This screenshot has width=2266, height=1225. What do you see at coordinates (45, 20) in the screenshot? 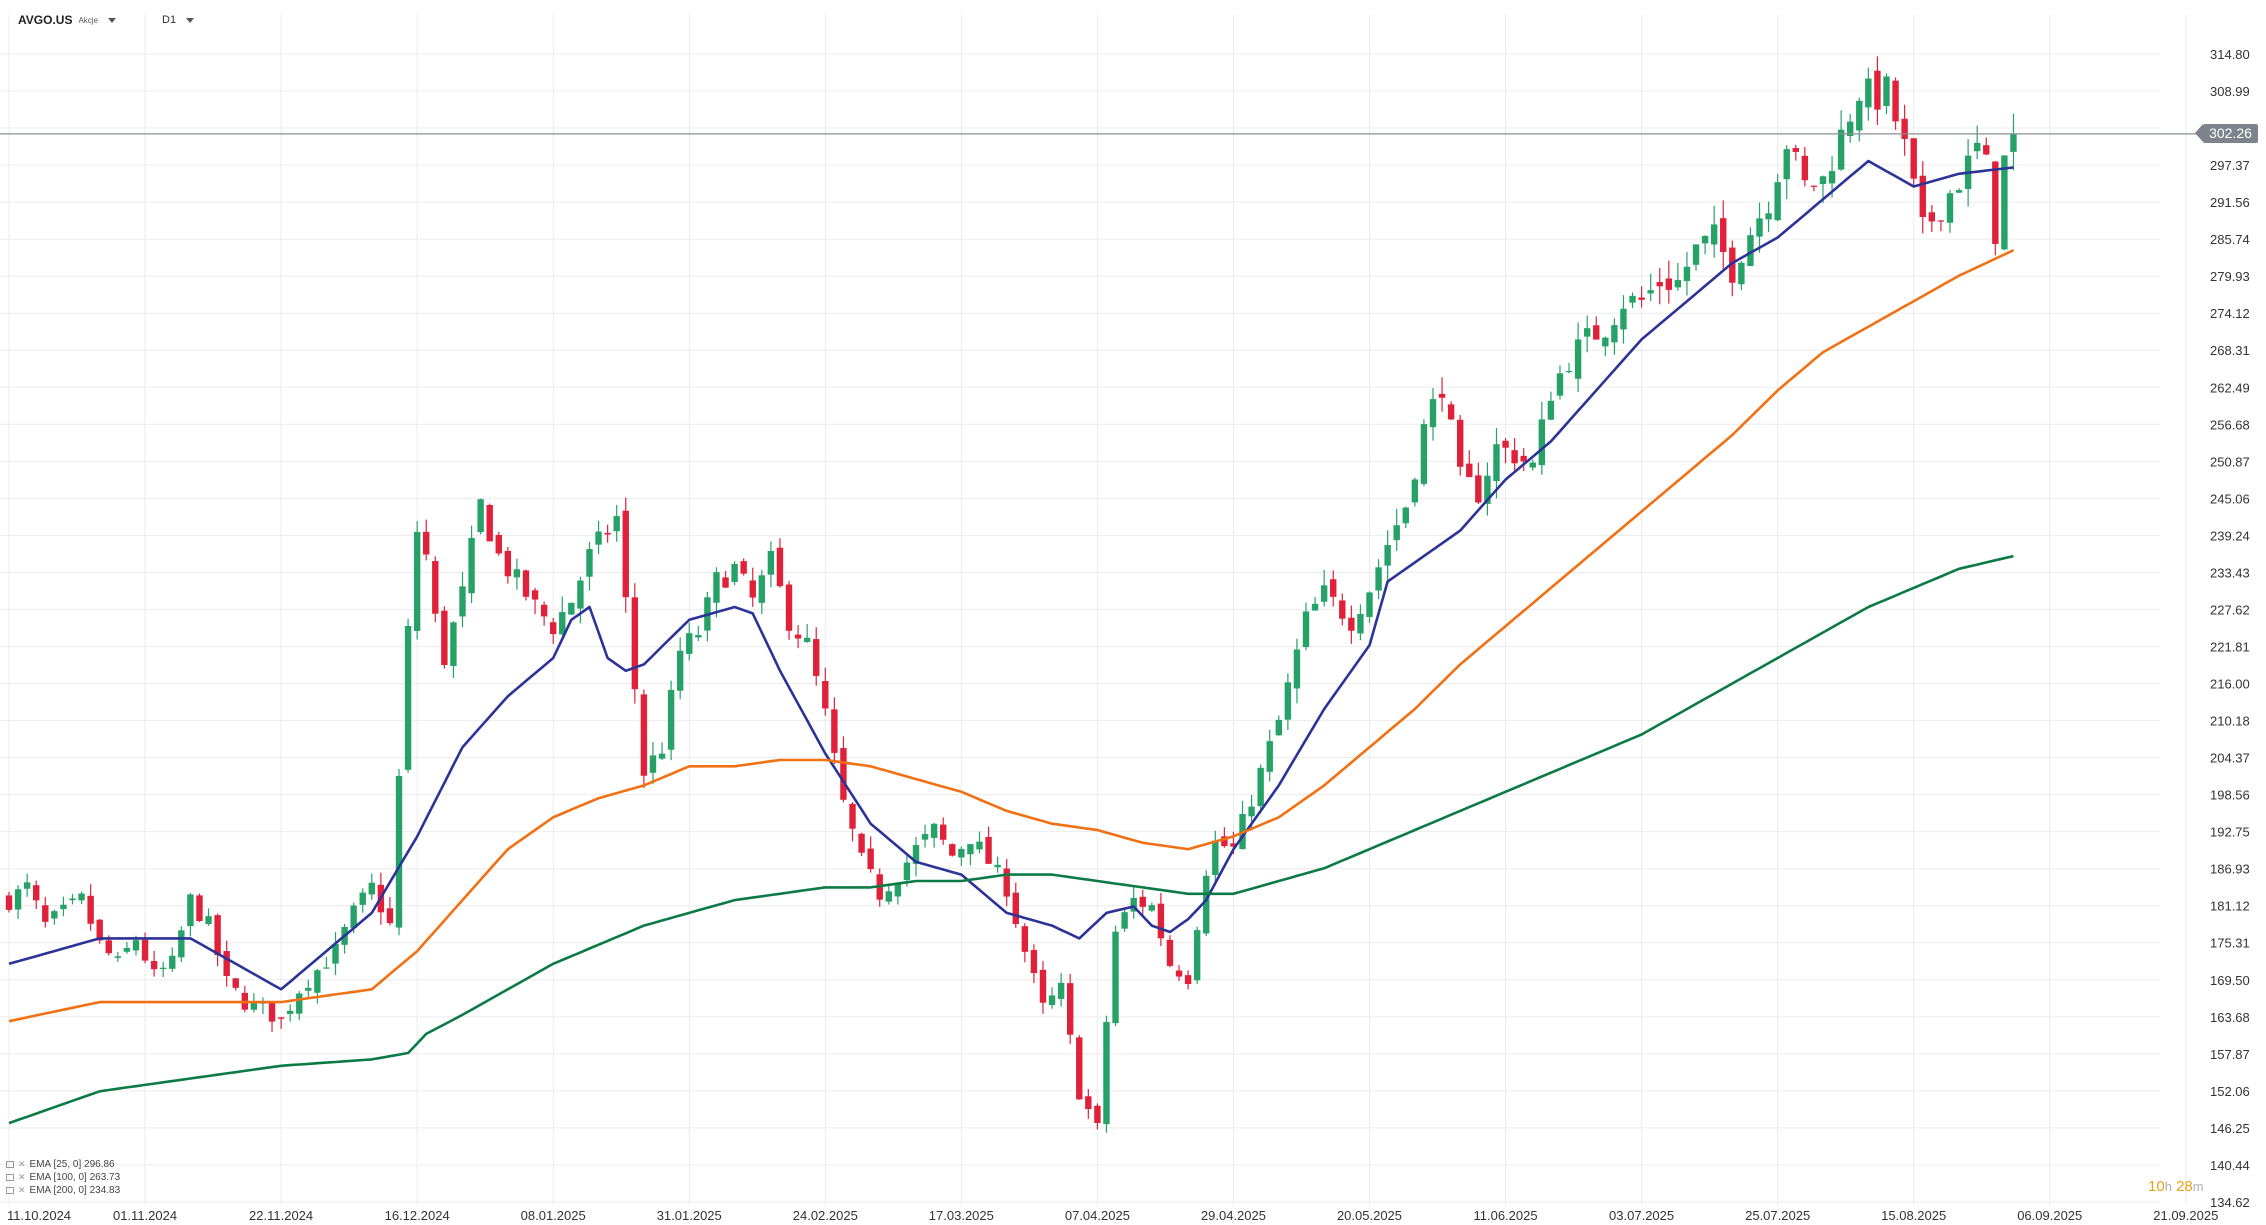
I see `symbol-label: AVGO.US` at bounding box center [45, 20].